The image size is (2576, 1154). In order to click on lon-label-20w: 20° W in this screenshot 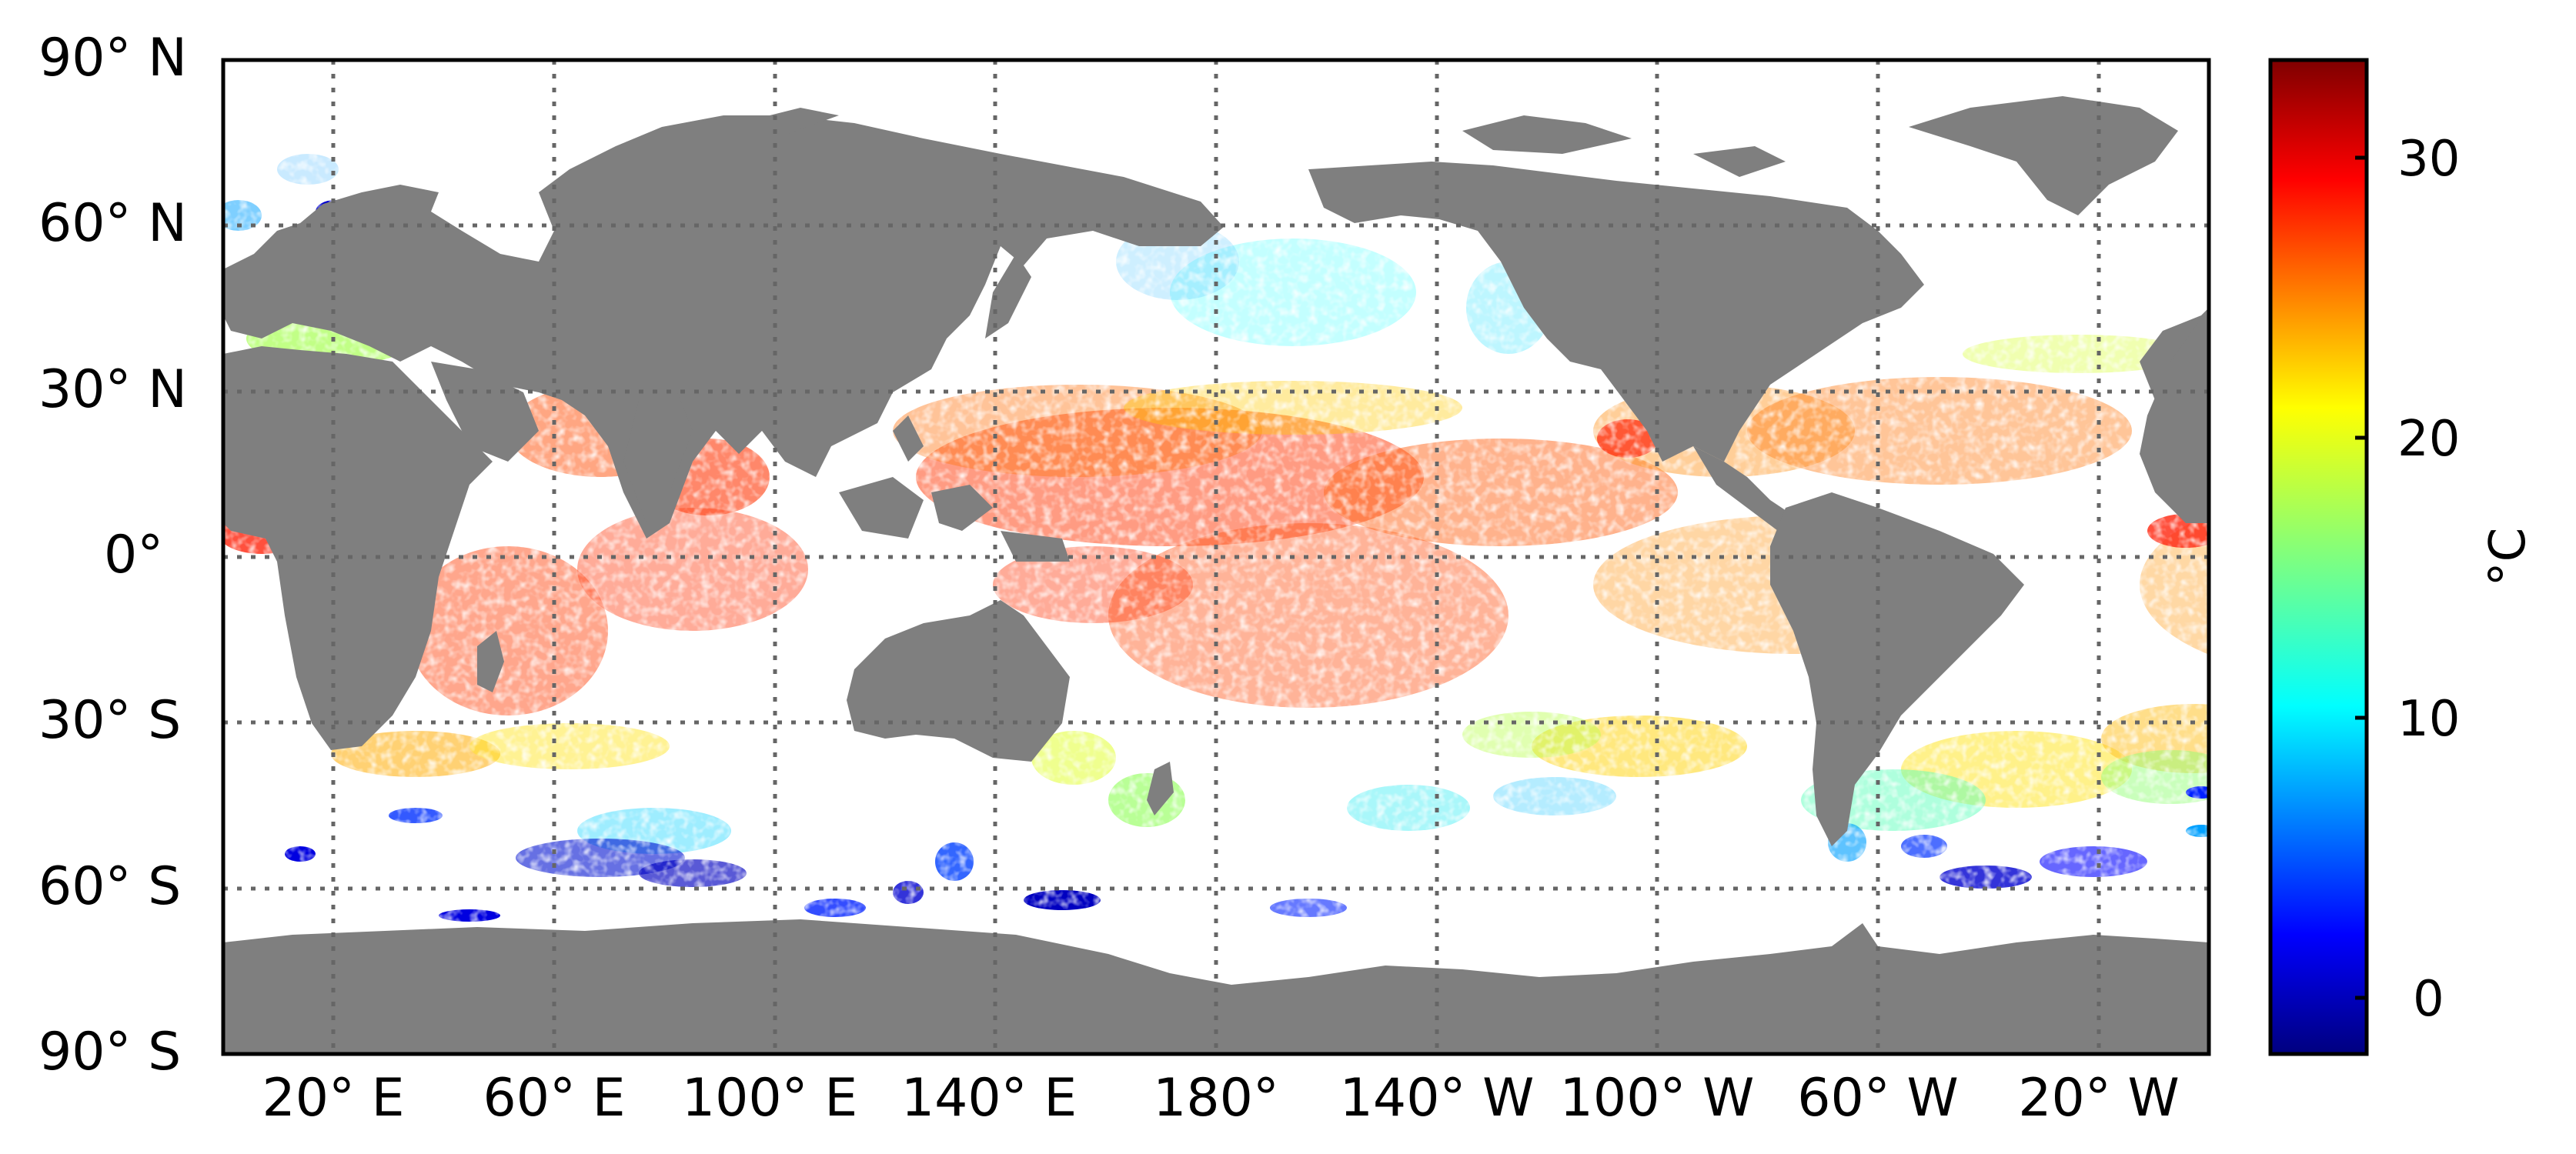, I will do `click(2098, 1098)`.